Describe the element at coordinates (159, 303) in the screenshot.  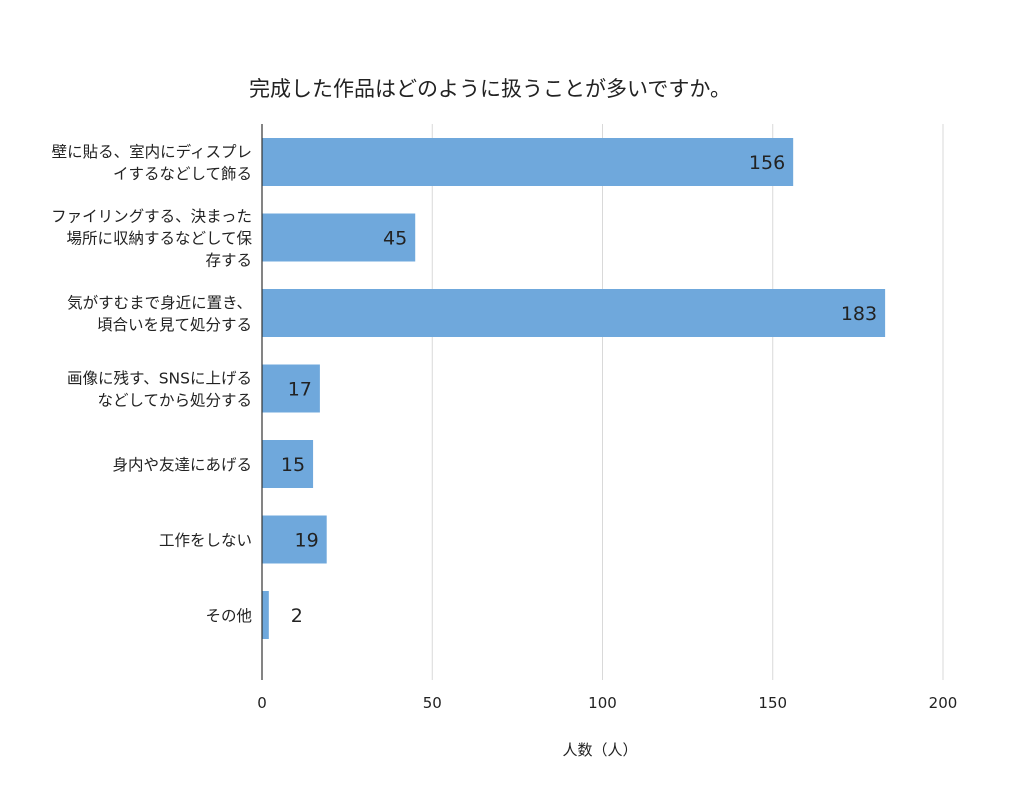
I see `category-label-line: 気がすむまで身近に置き、` at that location.